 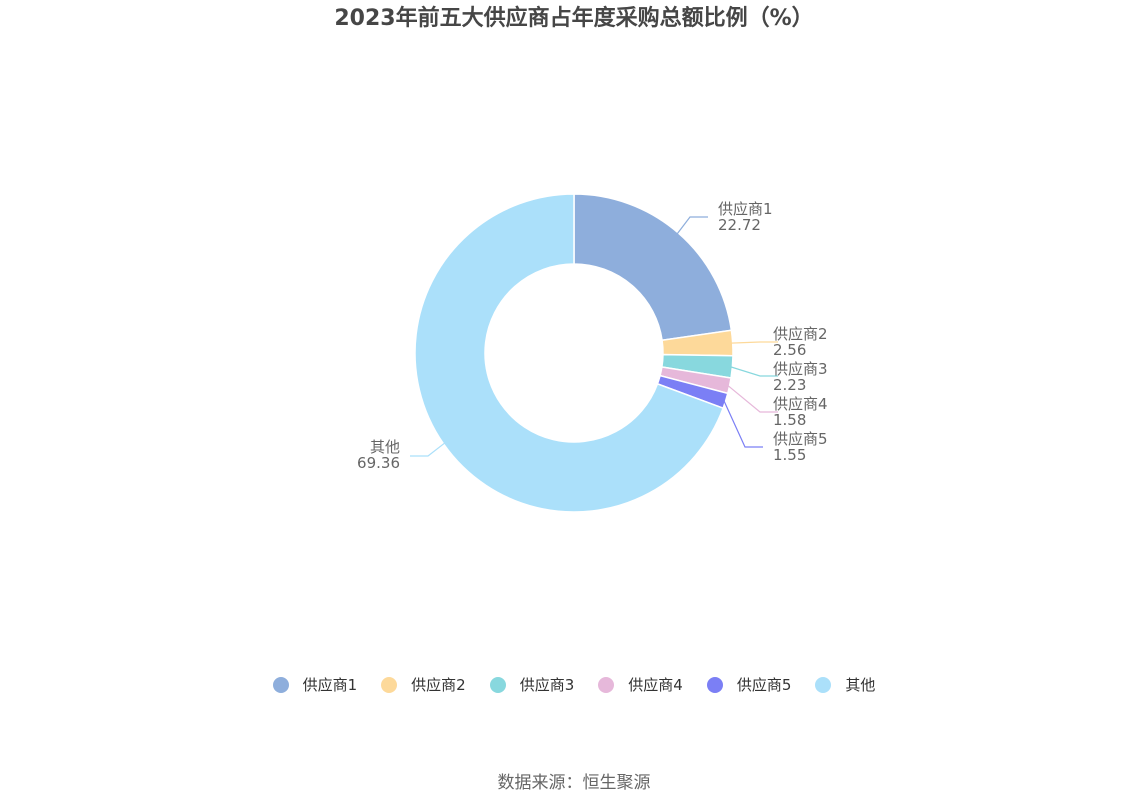 I want to click on legend-item-1: 供应商1, so click(x=315, y=684).